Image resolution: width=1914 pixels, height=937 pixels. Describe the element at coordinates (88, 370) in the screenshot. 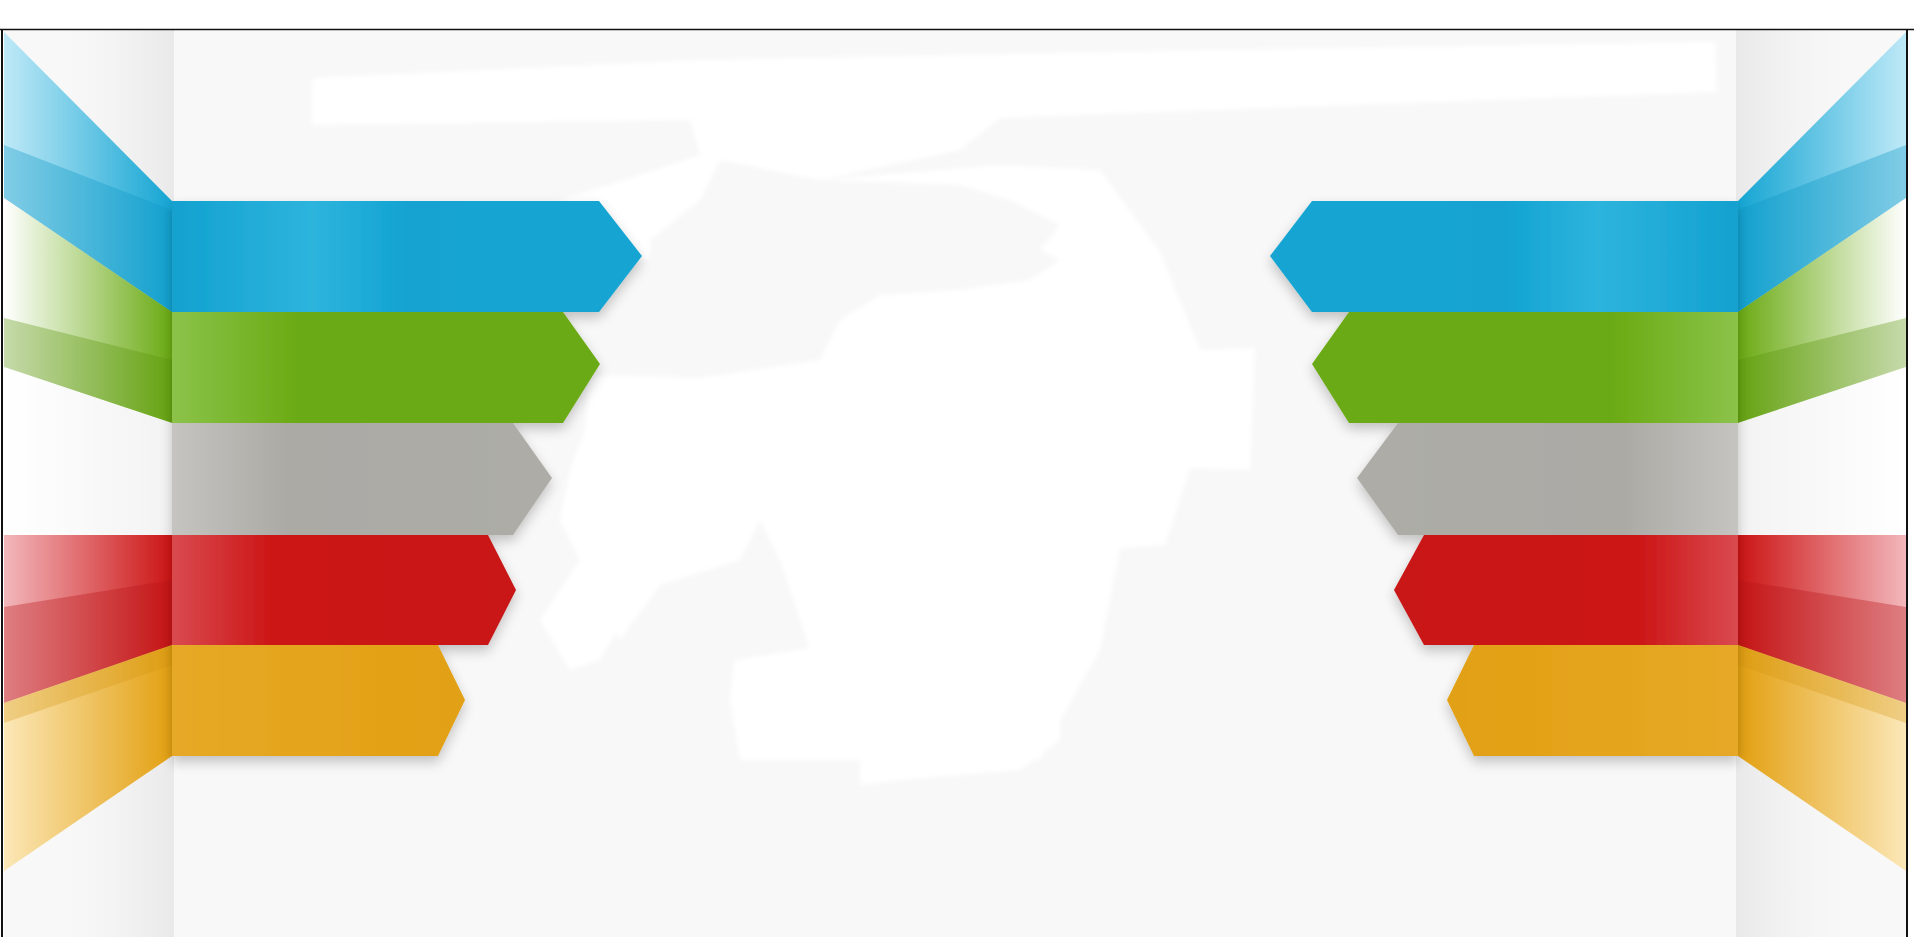

I see `left-wedge-green-band` at that location.